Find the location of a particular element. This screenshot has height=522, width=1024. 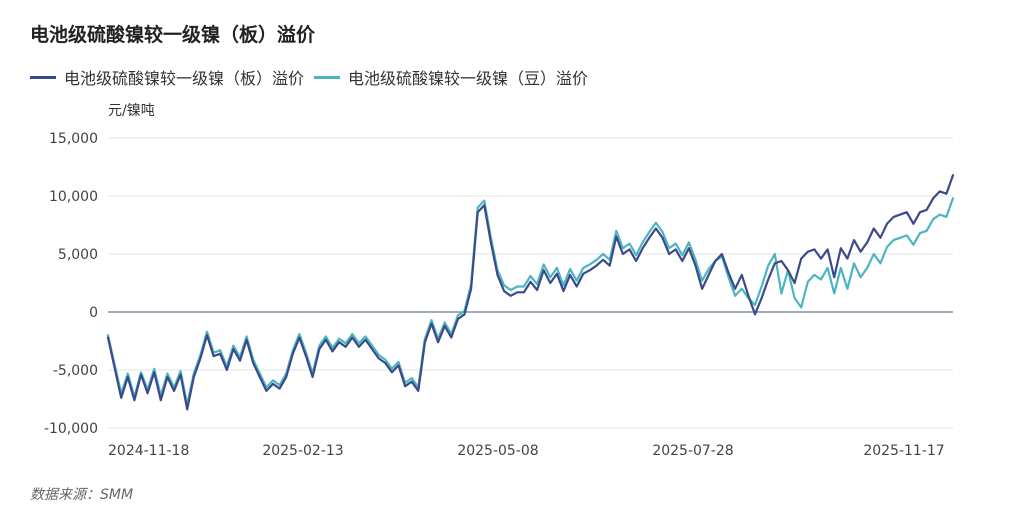

legend-swatch-plate is located at coordinates (43, 77).